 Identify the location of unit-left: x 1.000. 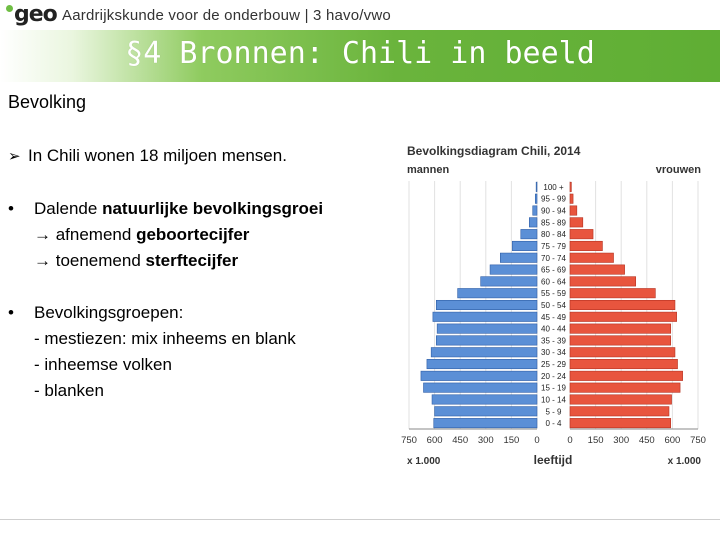
(424, 461).